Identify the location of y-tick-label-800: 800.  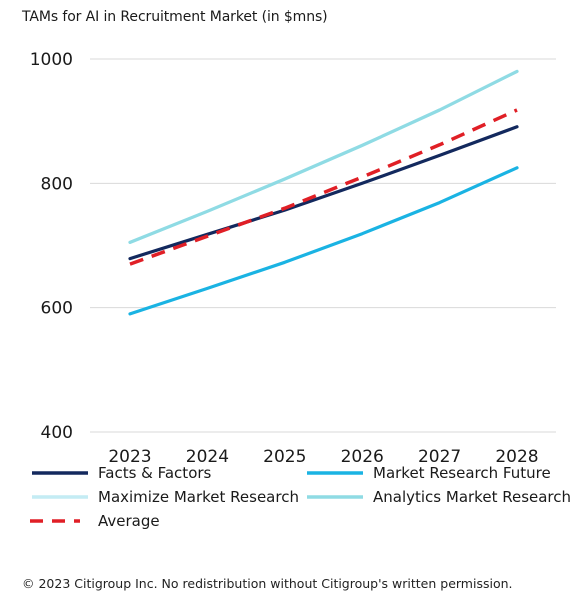
(57, 184).